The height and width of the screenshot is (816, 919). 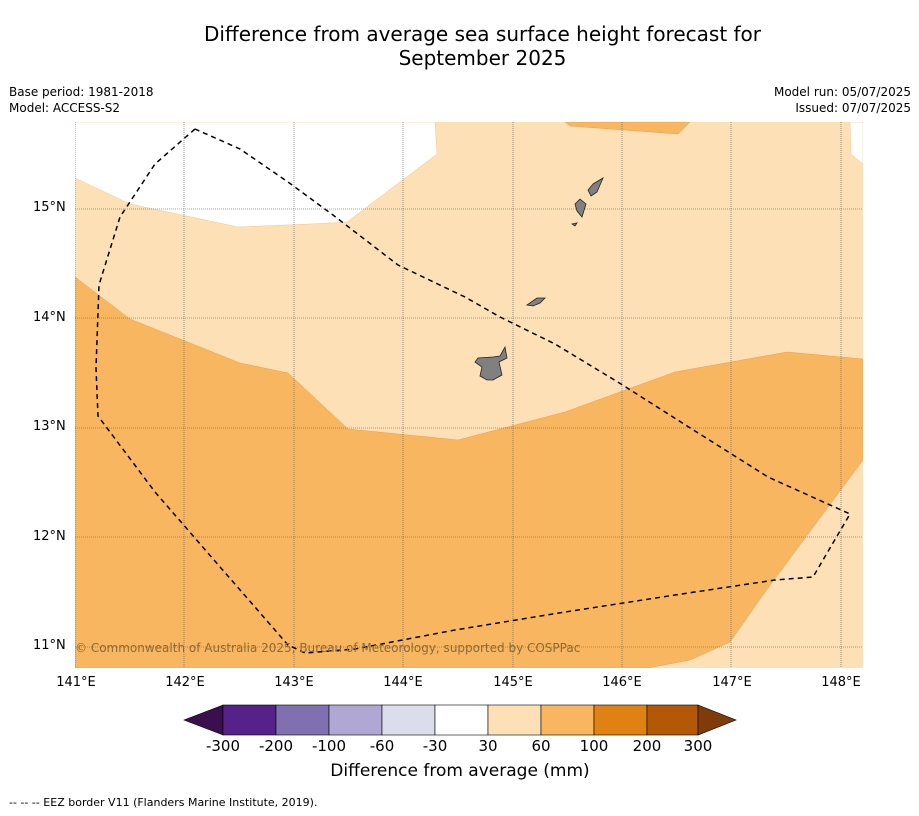 What do you see at coordinates (595, 187) in the screenshot?
I see `saipan-island` at bounding box center [595, 187].